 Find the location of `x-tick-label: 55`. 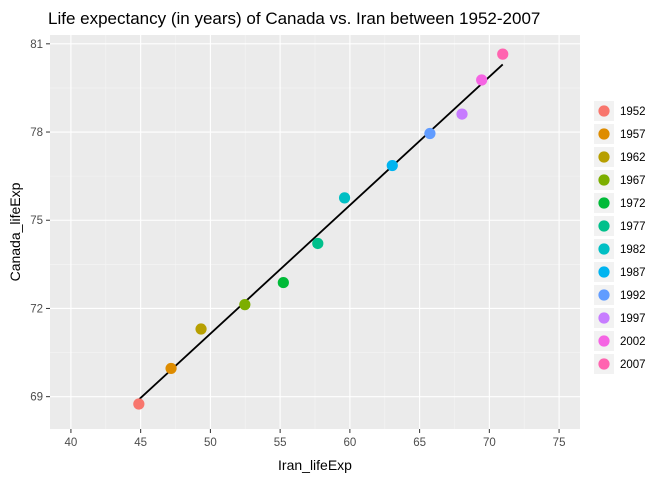

x-tick-label: 55 is located at coordinates (280, 443).